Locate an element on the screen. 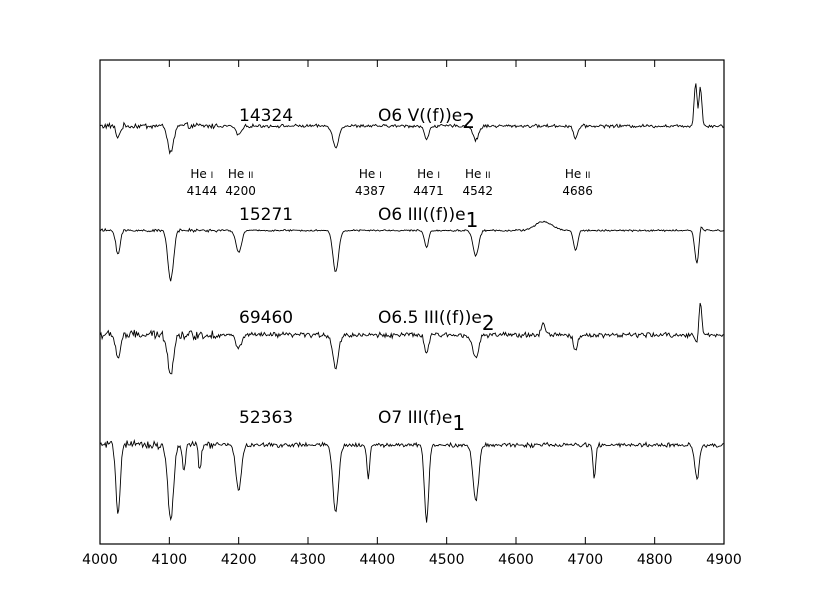 This screenshot has width=830, height=604. line-wavelength-label: 4387 is located at coordinates (370, 191).